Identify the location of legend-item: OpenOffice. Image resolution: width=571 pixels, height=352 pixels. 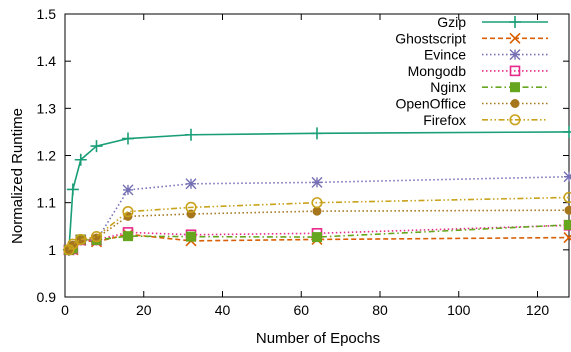
(471, 104).